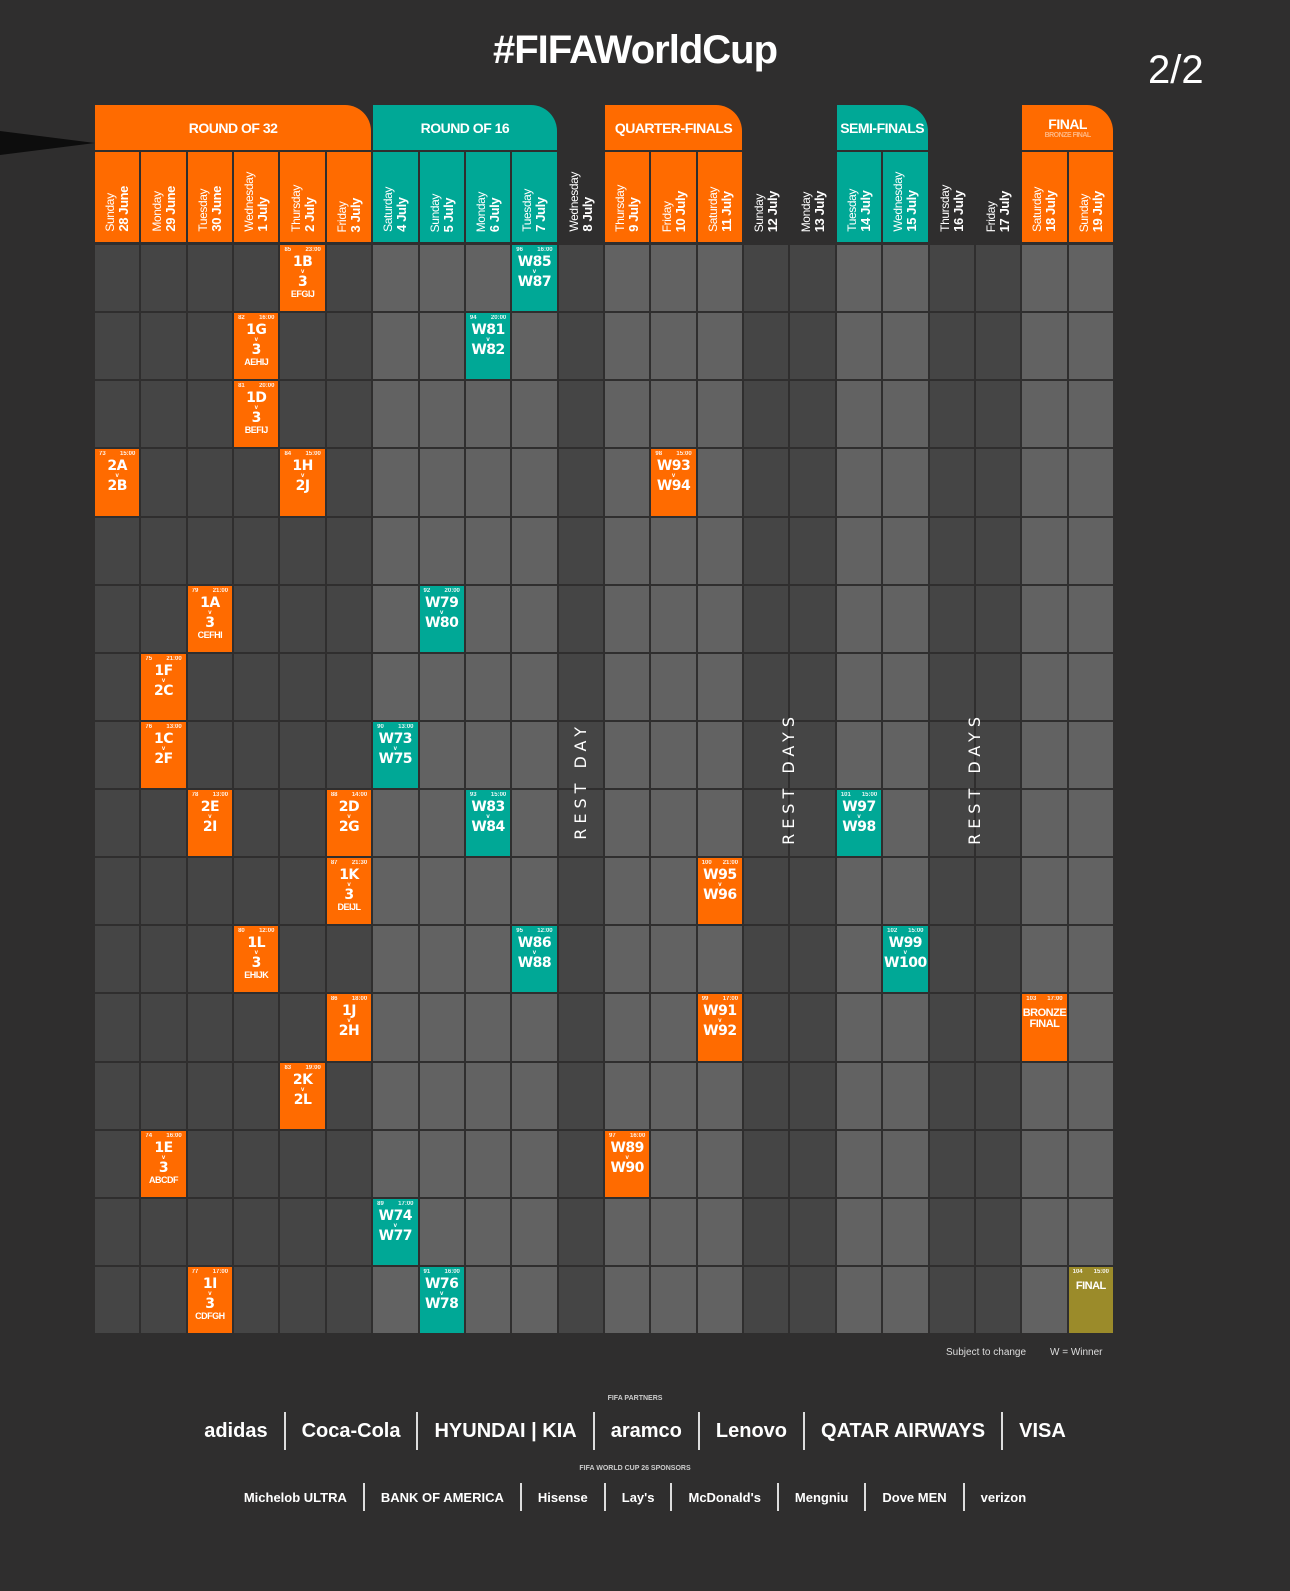 The height and width of the screenshot is (1591, 1290). I want to click on subject-to-change-note: Subject to change, so click(986, 1352).